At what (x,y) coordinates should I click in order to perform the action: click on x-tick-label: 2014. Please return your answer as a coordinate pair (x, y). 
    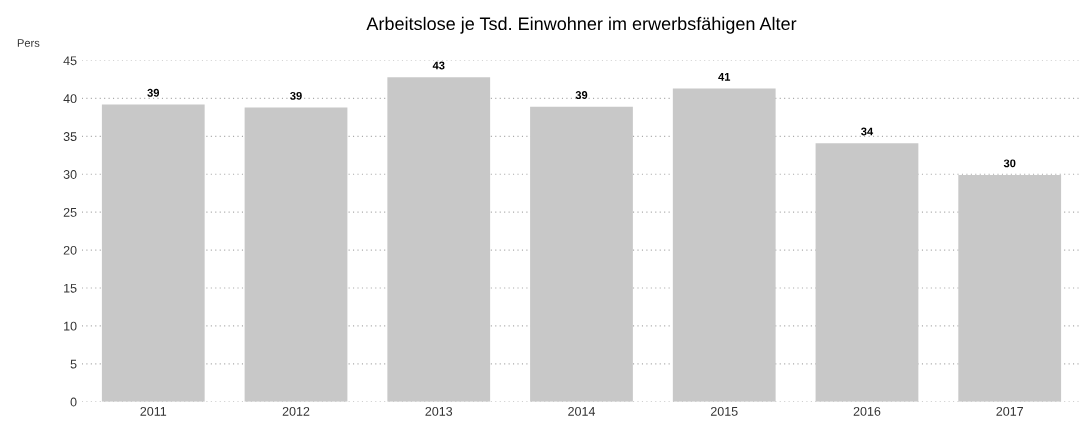
    Looking at the image, I should click on (582, 411).